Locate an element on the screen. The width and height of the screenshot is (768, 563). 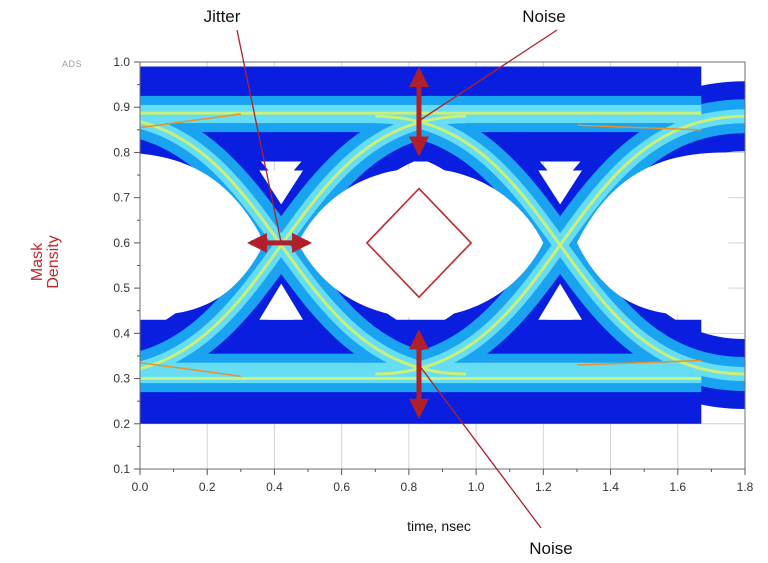
y-tick-label: 0.5 is located at coordinates (121, 288).